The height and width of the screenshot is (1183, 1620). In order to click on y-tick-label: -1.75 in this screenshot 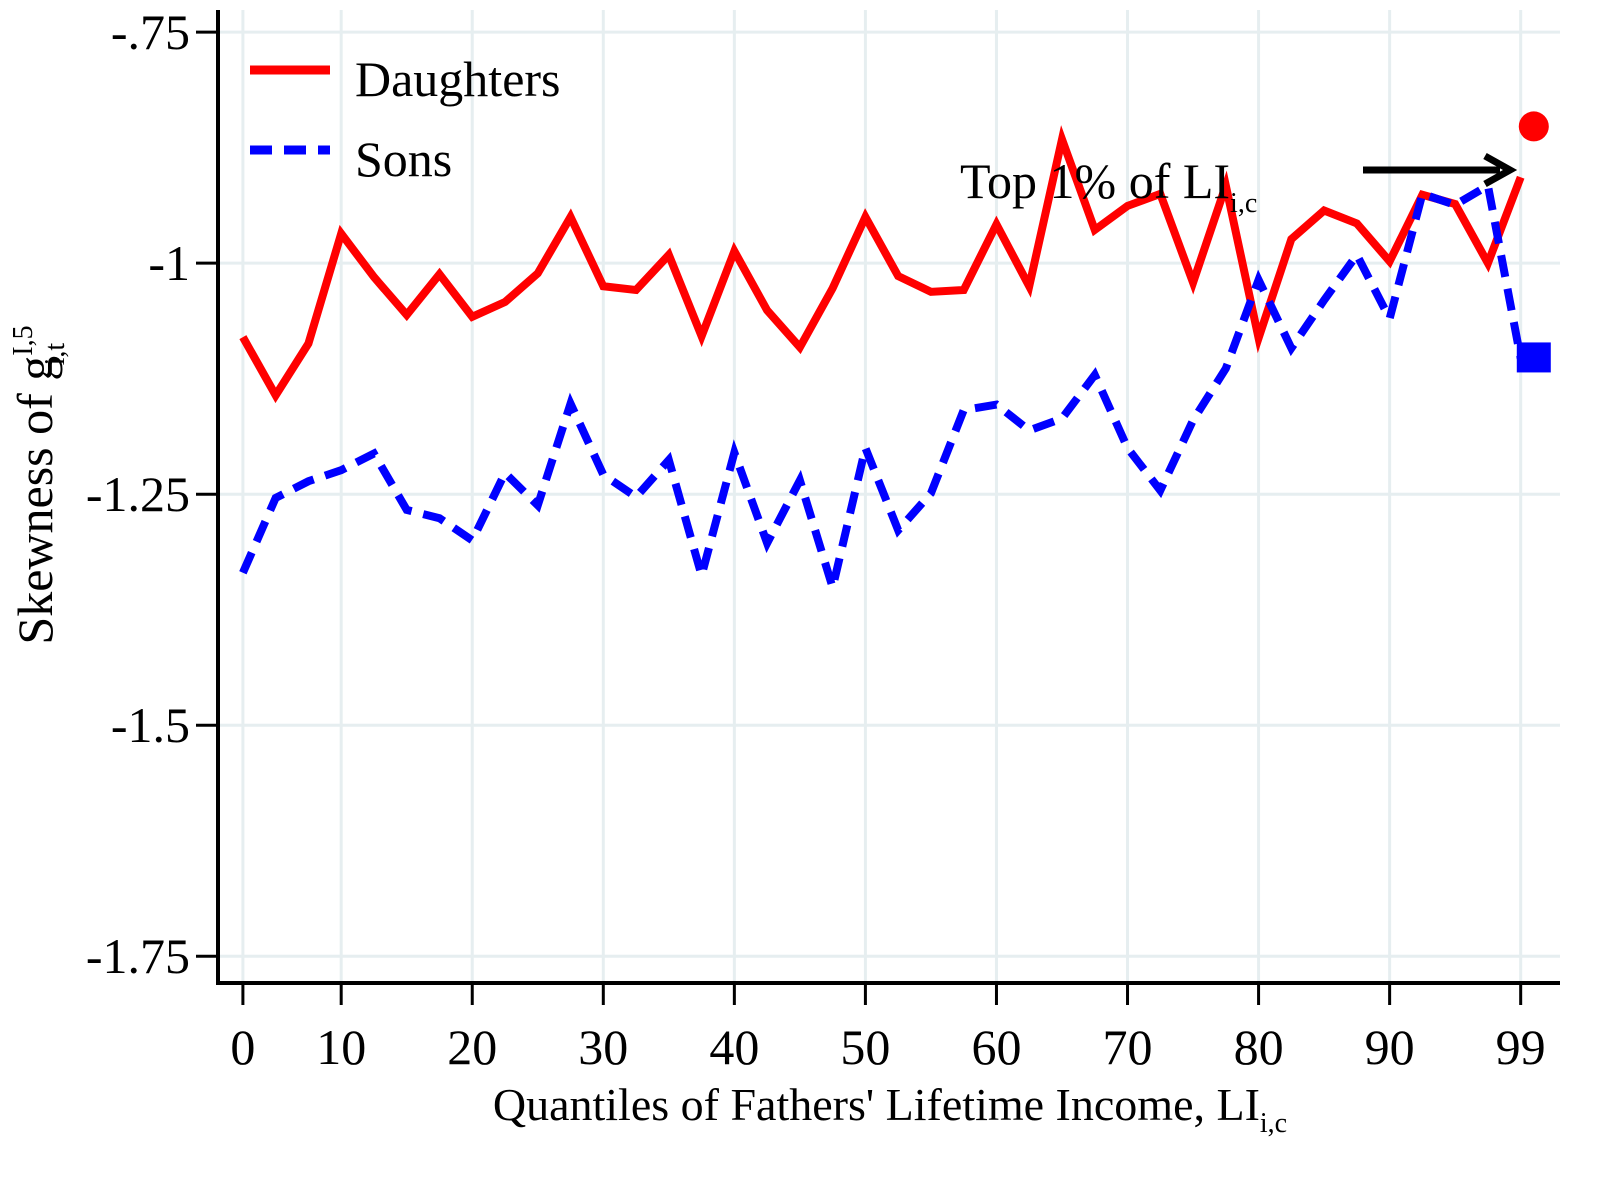, I will do `click(138, 956)`.